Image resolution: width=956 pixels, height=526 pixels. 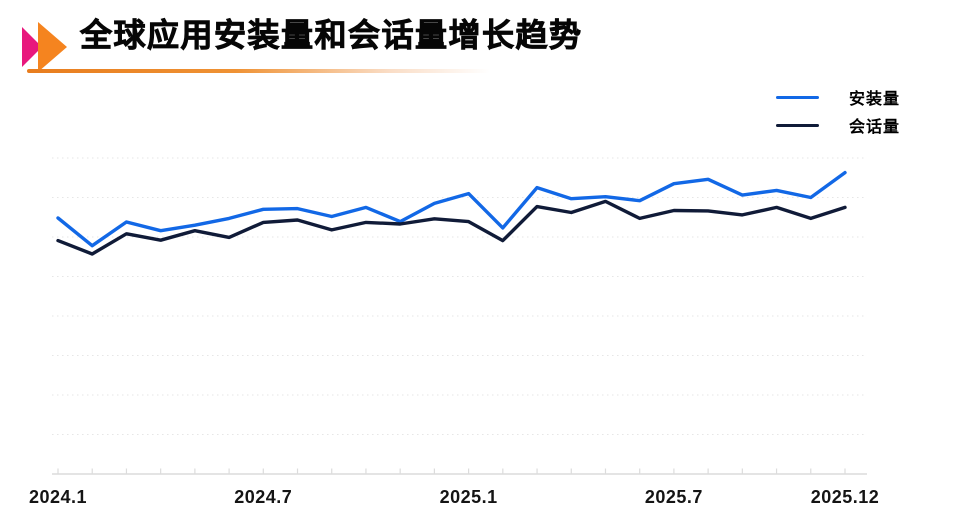 I want to click on x-axis-label: 2025.7, so click(x=674, y=497).